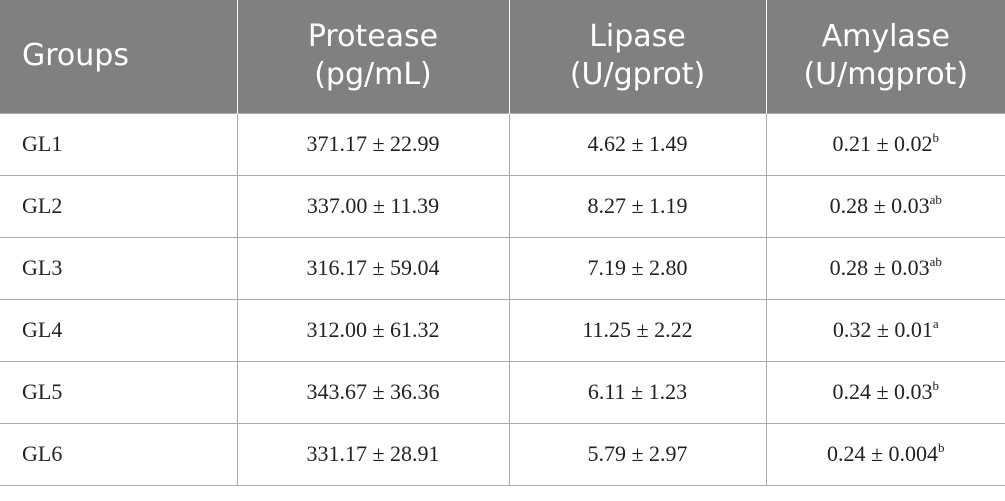  What do you see at coordinates (637, 144) in the screenshot?
I see `table-cell: 4.62 ± 1.49` at bounding box center [637, 144].